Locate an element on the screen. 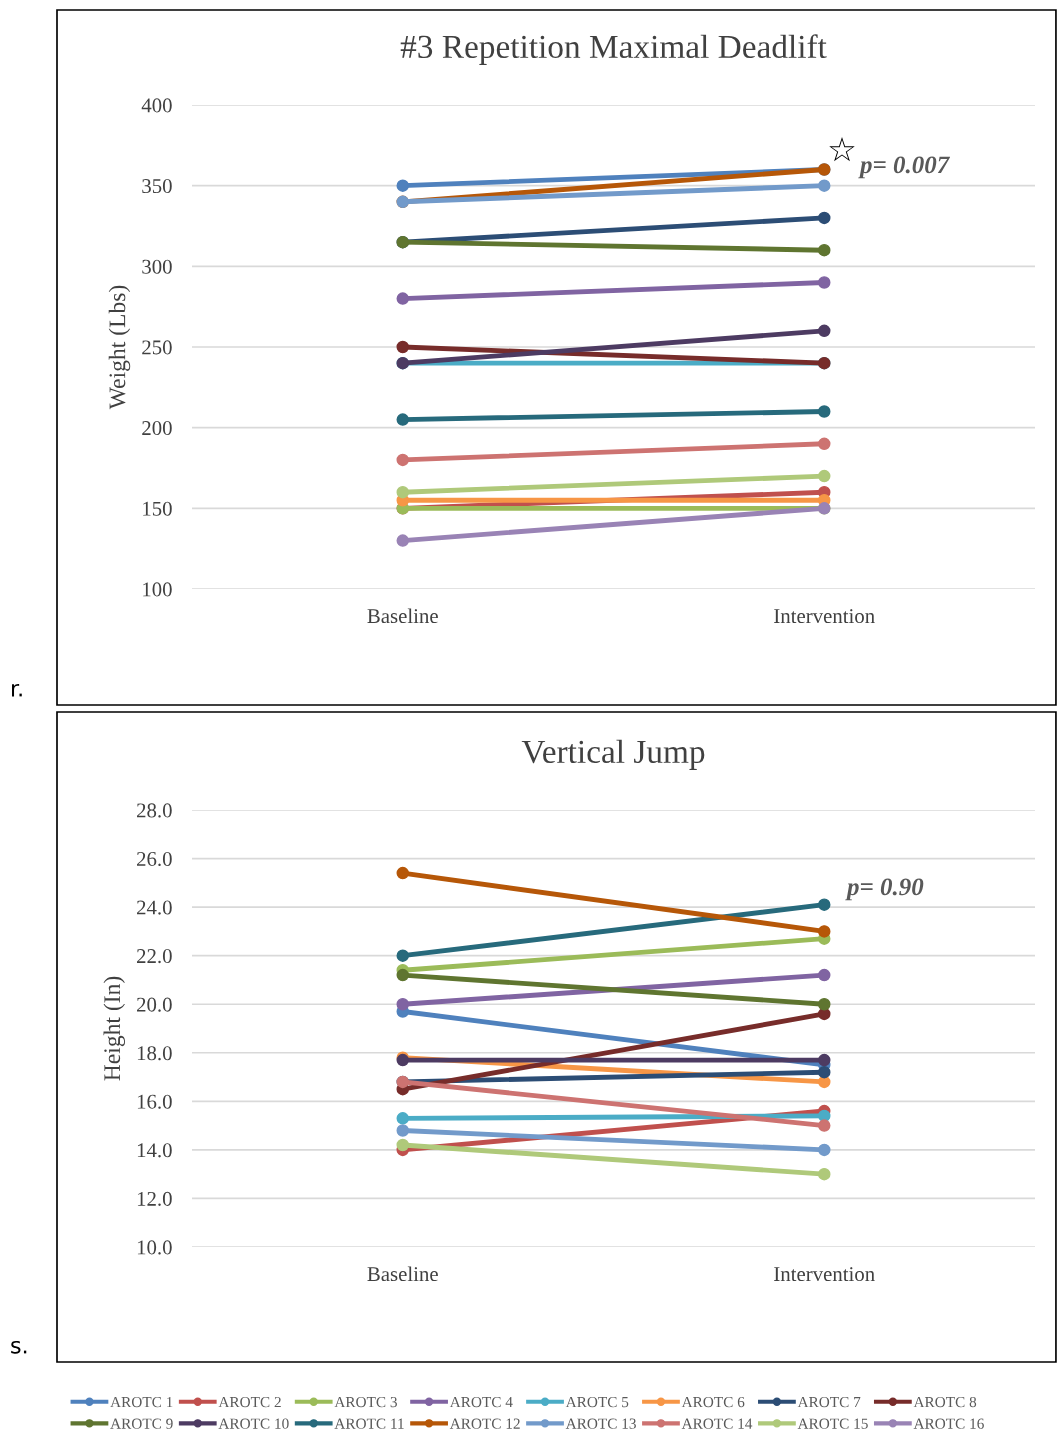 This screenshot has height=1450, width=1057. legend-label: AROTC 12 is located at coordinates (484, 1423).